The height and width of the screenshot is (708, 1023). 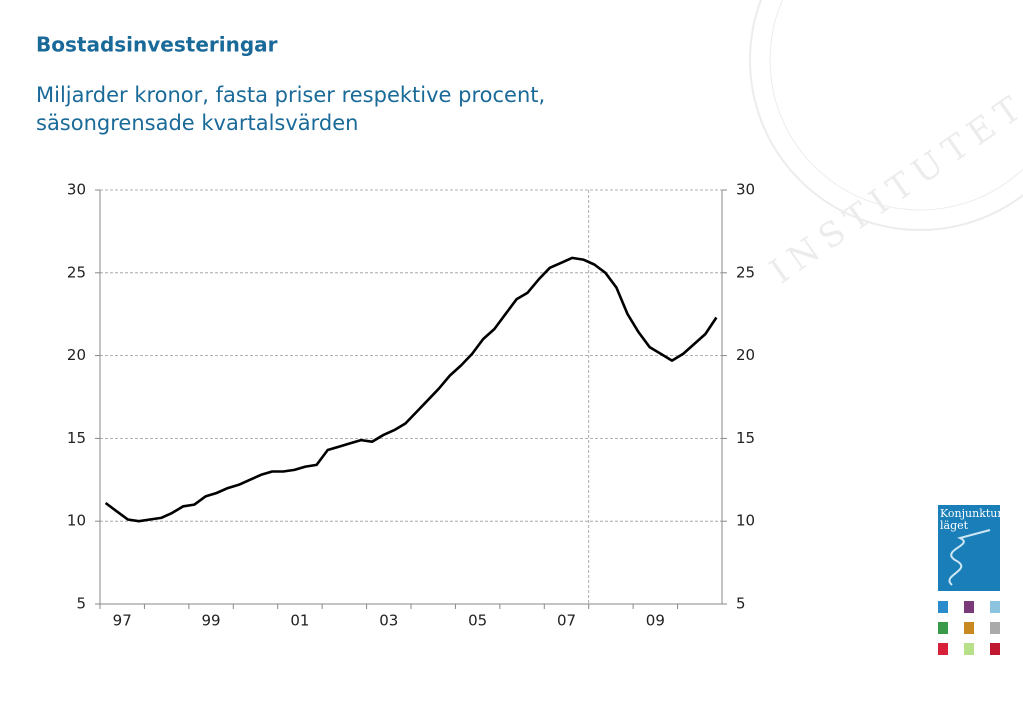 I want to click on y2-tick-label: 20, so click(x=745, y=355).